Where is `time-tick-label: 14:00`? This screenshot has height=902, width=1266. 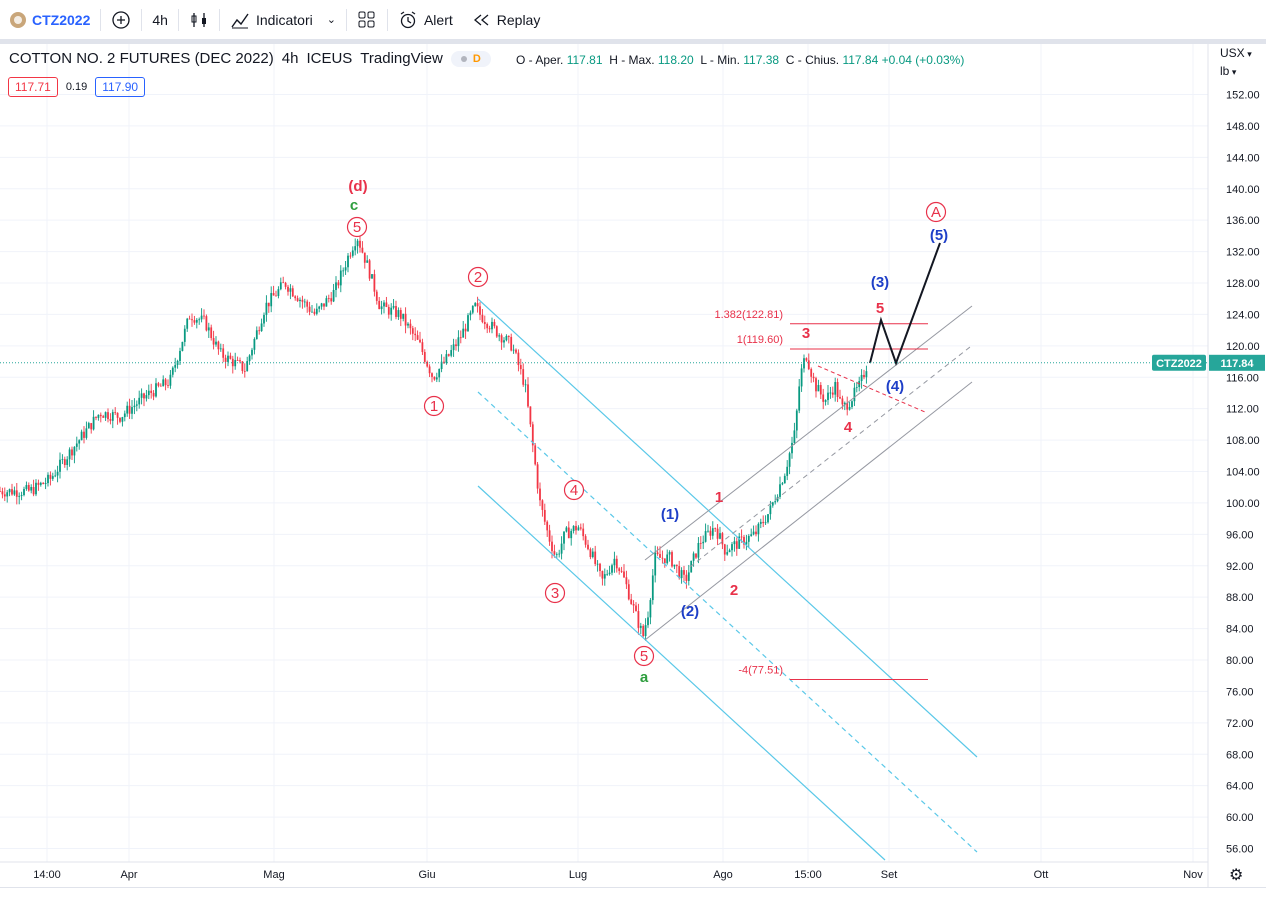 time-tick-label: 14:00 is located at coordinates (47, 875).